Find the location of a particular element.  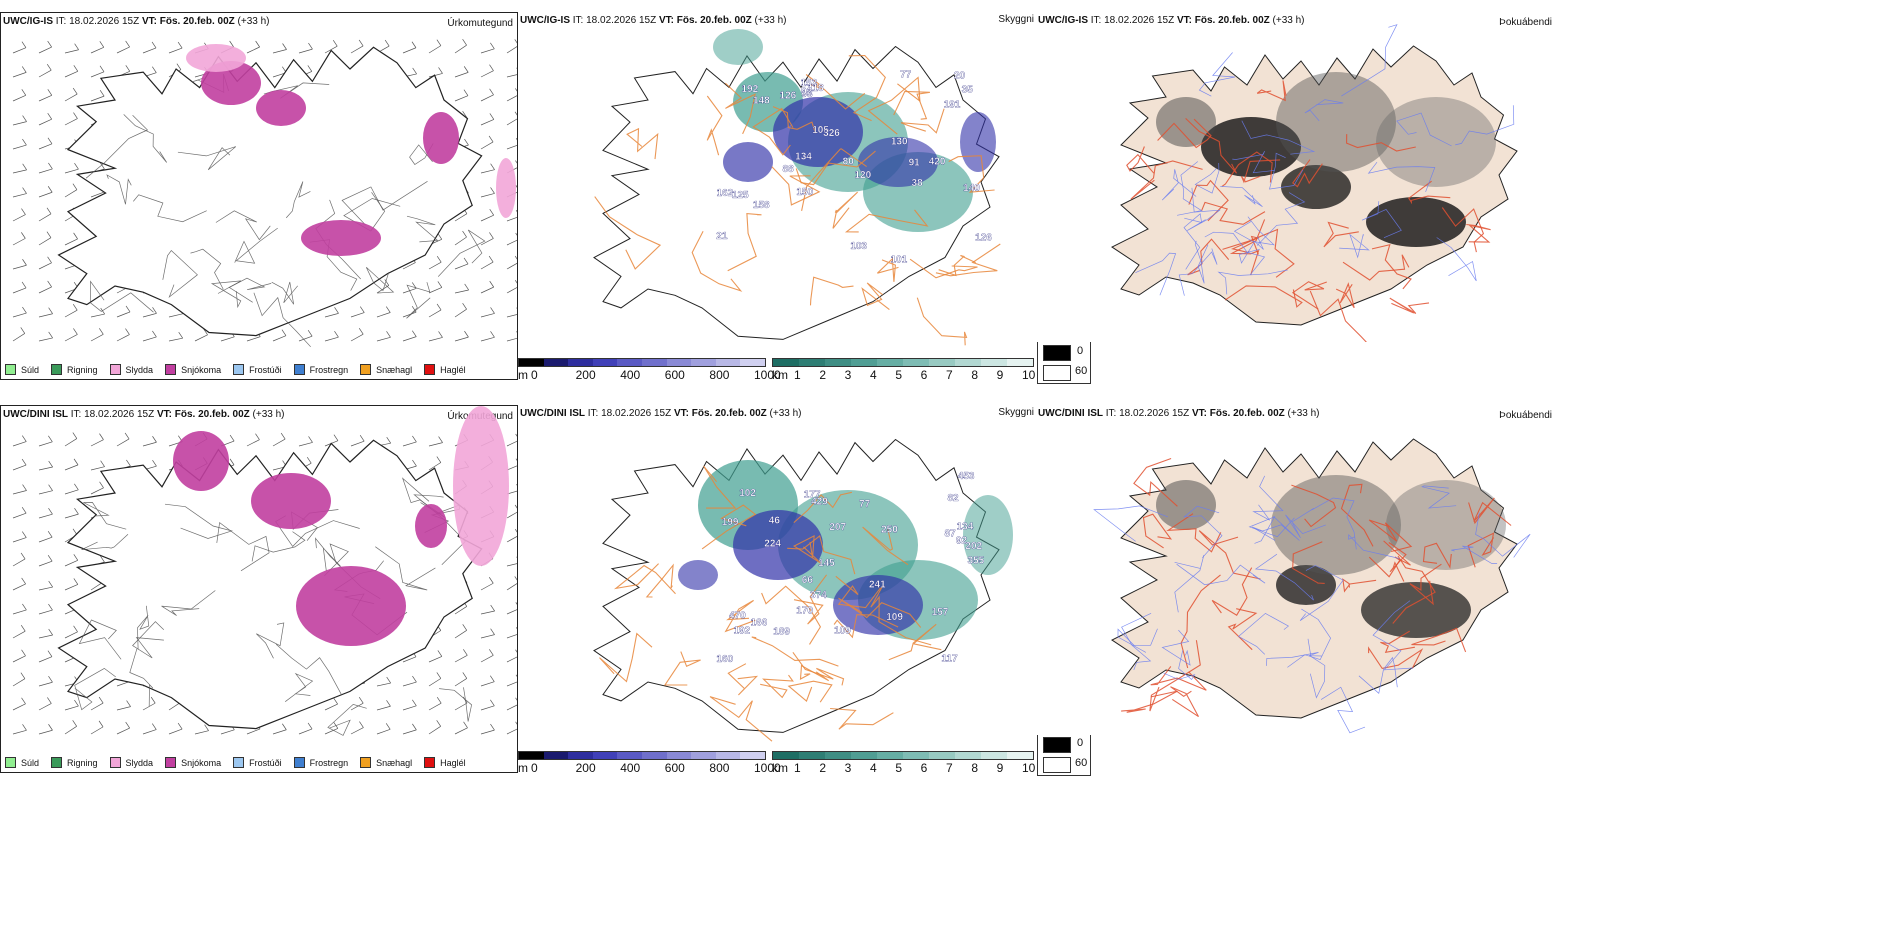

colorbar-strip is located at coordinates (642, 362).